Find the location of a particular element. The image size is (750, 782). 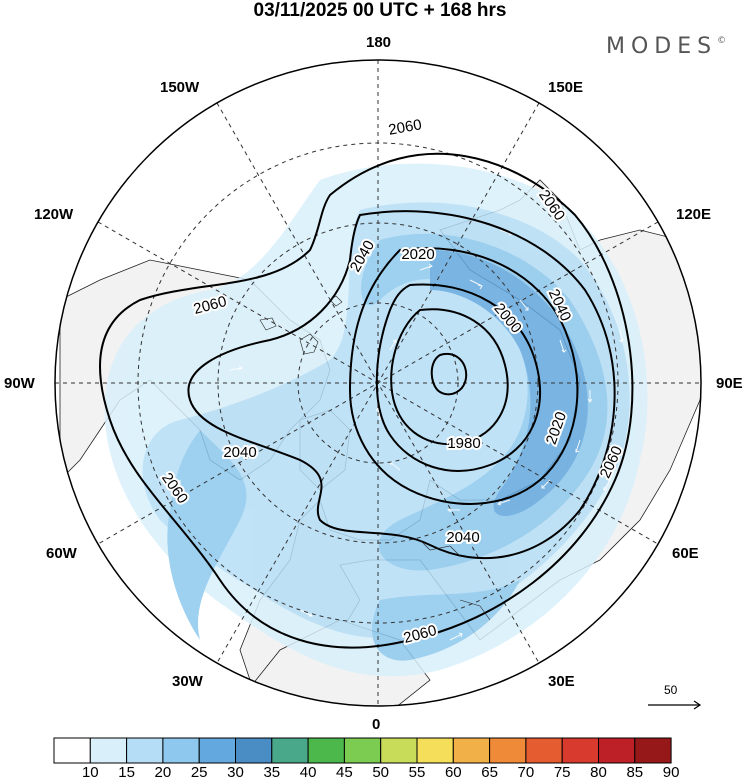

contour-2000 is located at coordinates (458, 377).